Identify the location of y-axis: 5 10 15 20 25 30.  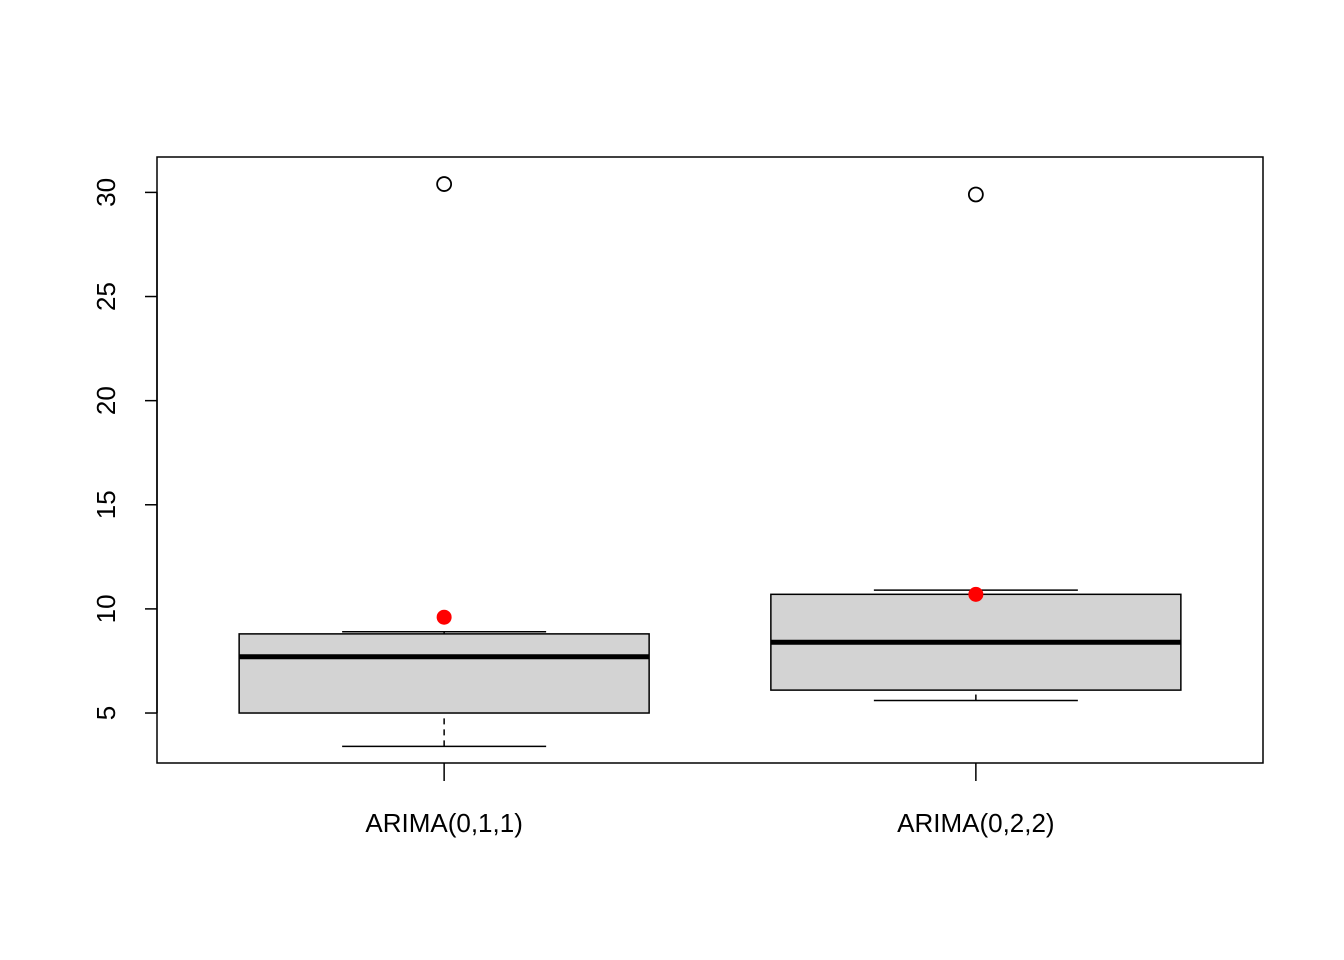
(124, 449).